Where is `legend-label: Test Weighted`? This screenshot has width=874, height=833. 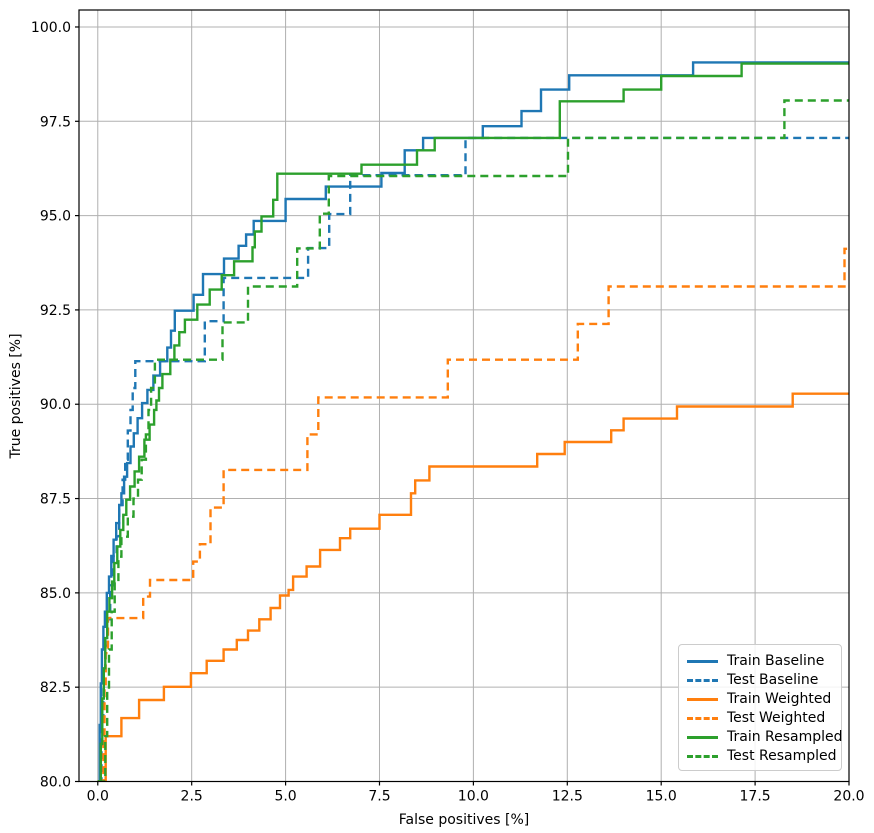 legend-label: Test Weighted is located at coordinates (776, 718).